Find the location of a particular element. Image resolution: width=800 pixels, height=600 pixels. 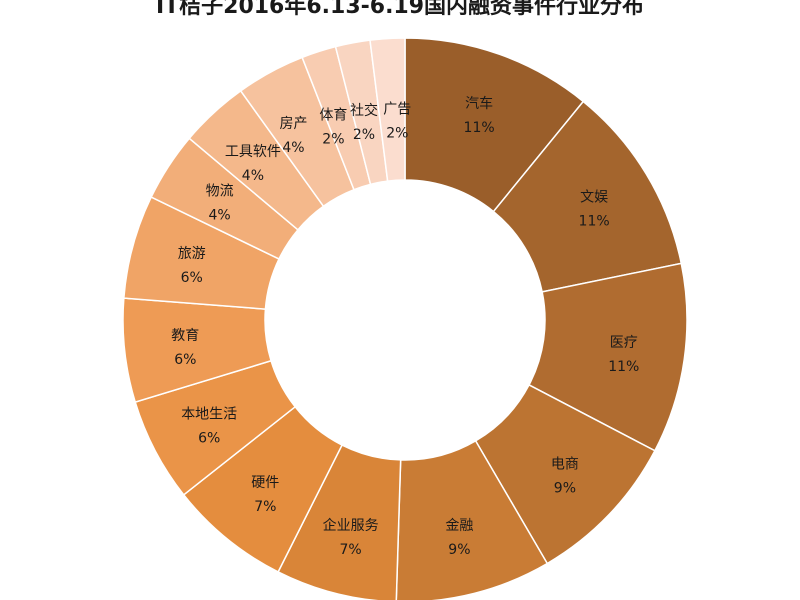

slice-category-label: 物流 is located at coordinates (220, 192).